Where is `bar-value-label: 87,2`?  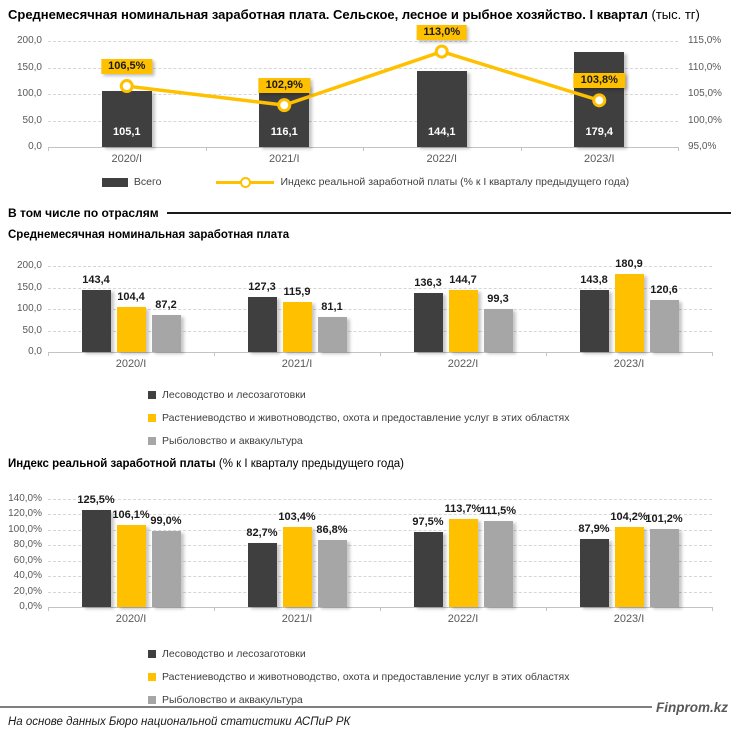 bar-value-label: 87,2 is located at coordinates (166, 304).